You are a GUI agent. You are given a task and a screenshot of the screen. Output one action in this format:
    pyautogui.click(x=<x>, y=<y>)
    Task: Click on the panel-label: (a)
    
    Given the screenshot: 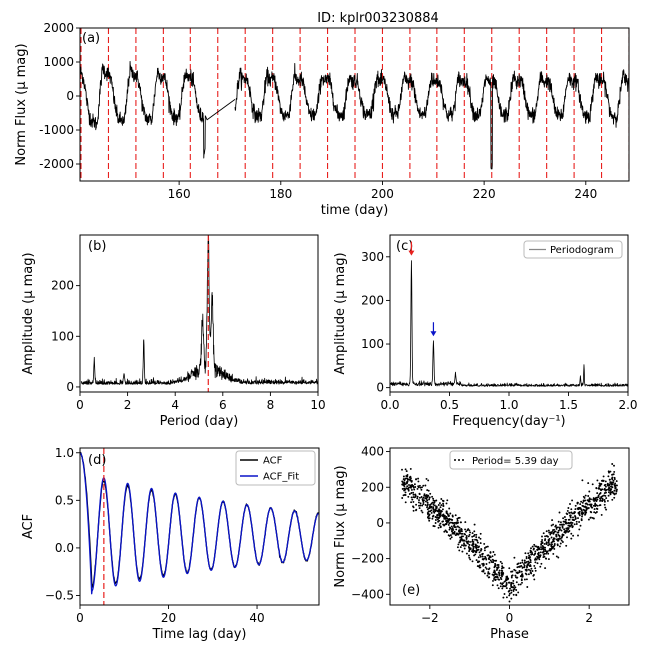 What is the action you would take?
    pyautogui.click(x=91, y=38)
    